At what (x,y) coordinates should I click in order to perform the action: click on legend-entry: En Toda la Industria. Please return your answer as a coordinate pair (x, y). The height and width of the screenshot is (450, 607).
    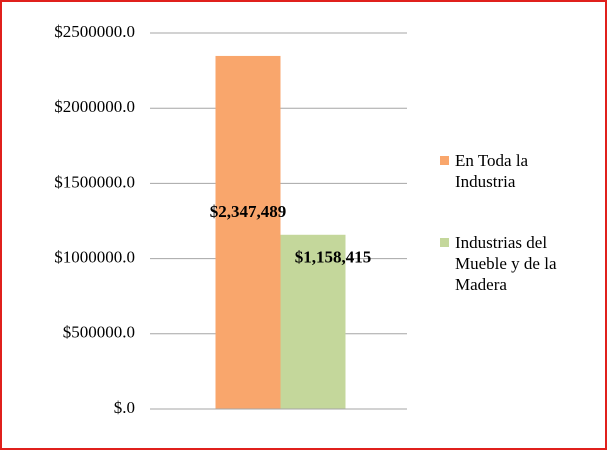
    Looking at the image, I should click on (515, 171).